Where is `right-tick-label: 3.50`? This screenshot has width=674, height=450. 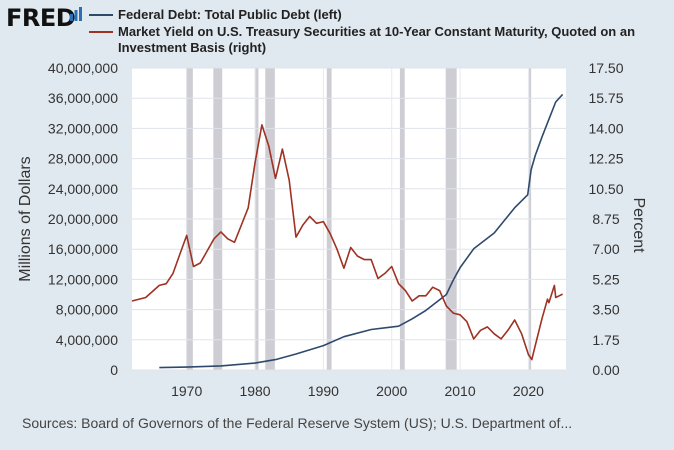 right-tick-label: 3.50 is located at coordinates (605, 310).